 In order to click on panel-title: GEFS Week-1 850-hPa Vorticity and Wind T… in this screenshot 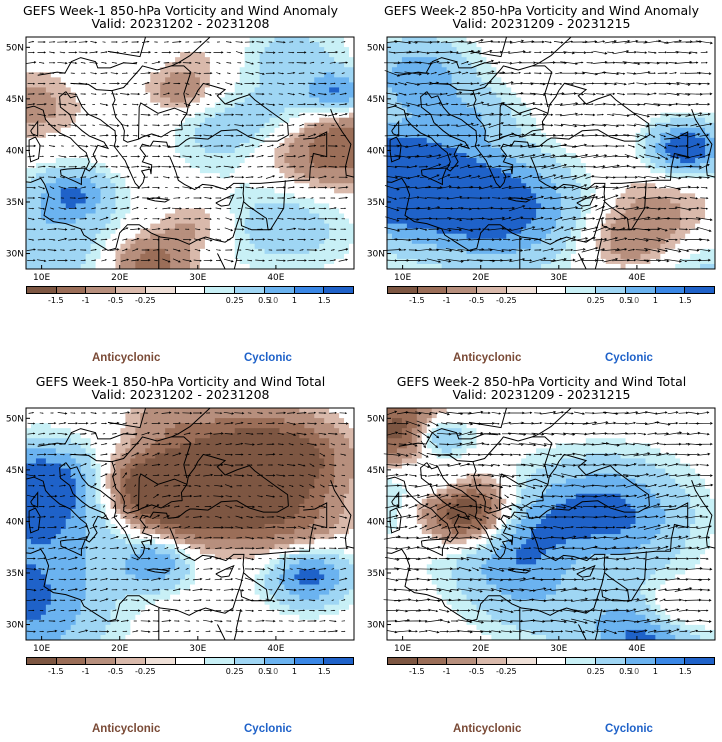, I will do `click(180, 381)`.